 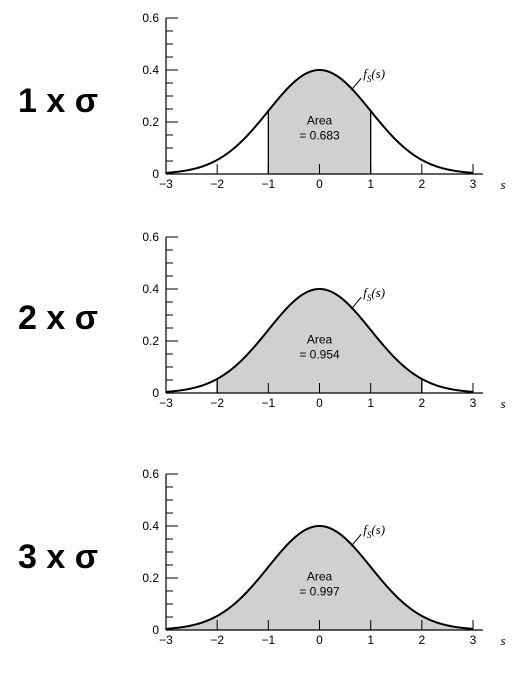 What do you see at coordinates (319, 136) in the screenshot?
I see `area-value: = 0.683` at bounding box center [319, 136].